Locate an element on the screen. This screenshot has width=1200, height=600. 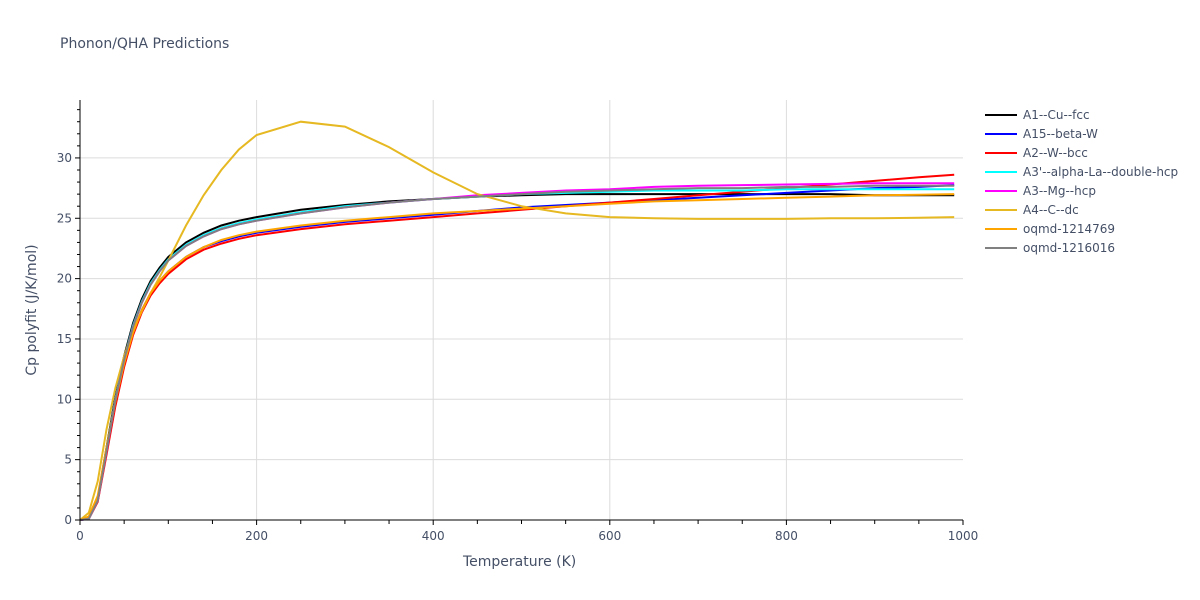
y-tick-label: 30 is located at coordinates (64, 158).